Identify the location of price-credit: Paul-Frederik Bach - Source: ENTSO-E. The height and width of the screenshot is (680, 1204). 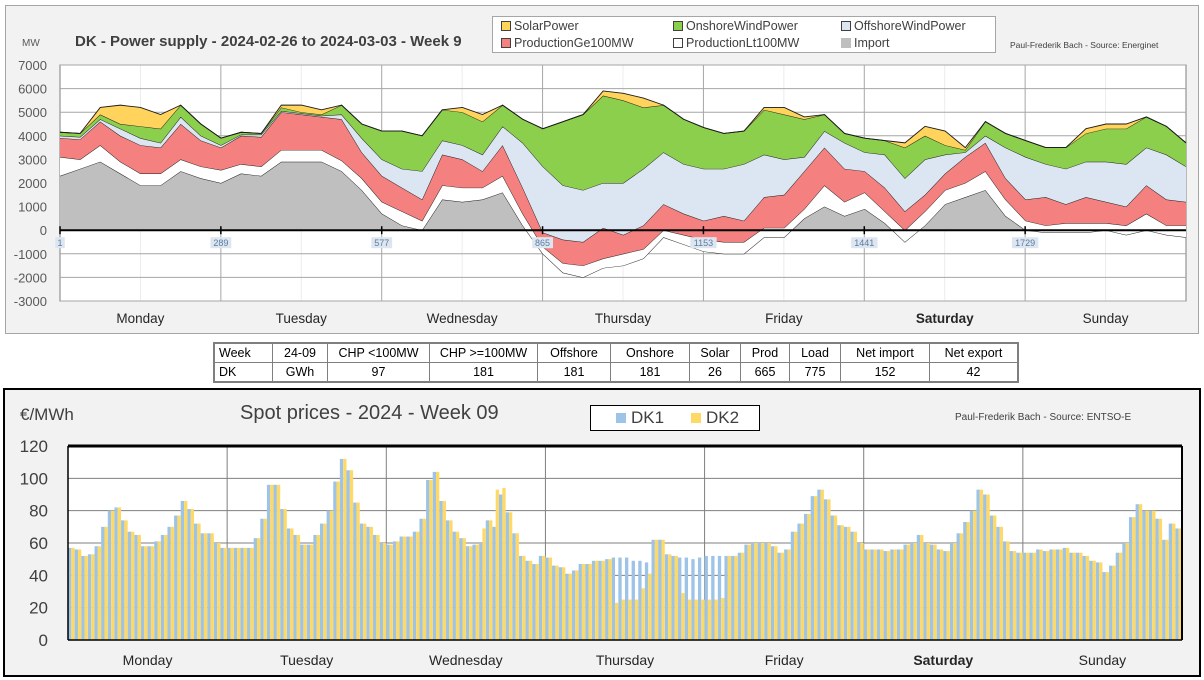
(1043, 417).